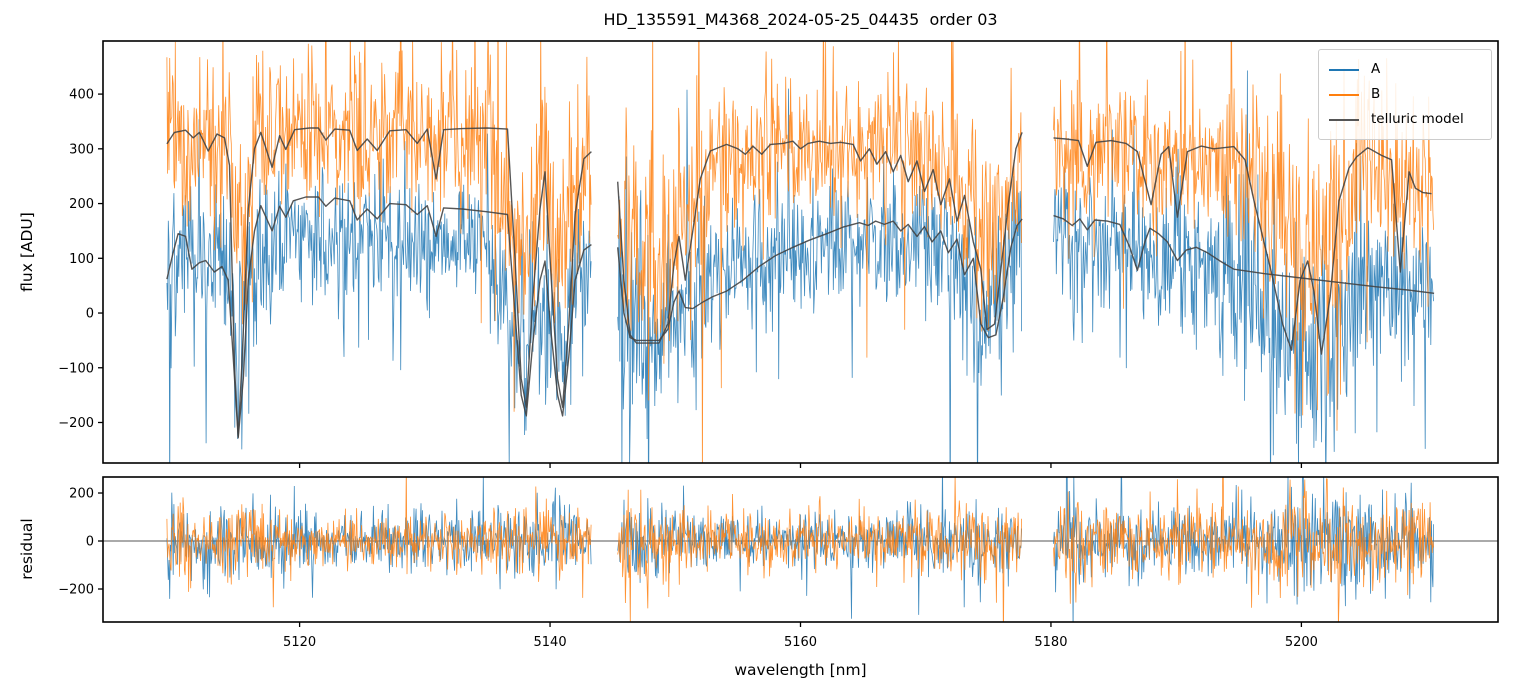 This screenshot has width=1513, height=696. What do you see at coordinates (1344, 69) in the screenshot?
I see `legend-line-a-icon` at bounding box center [1344, 69].